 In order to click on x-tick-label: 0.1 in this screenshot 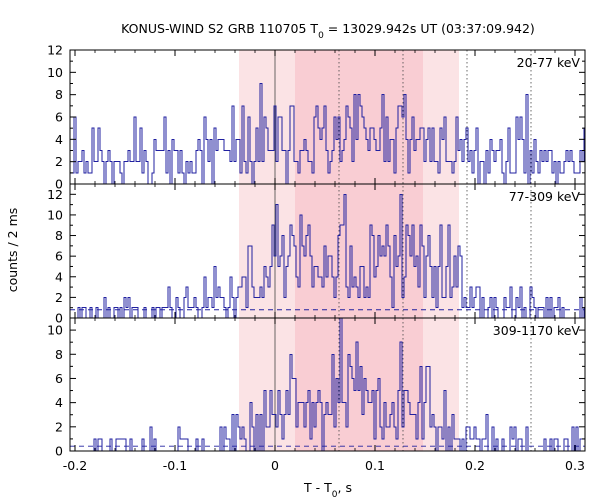, I will do `click(375, 465)`.